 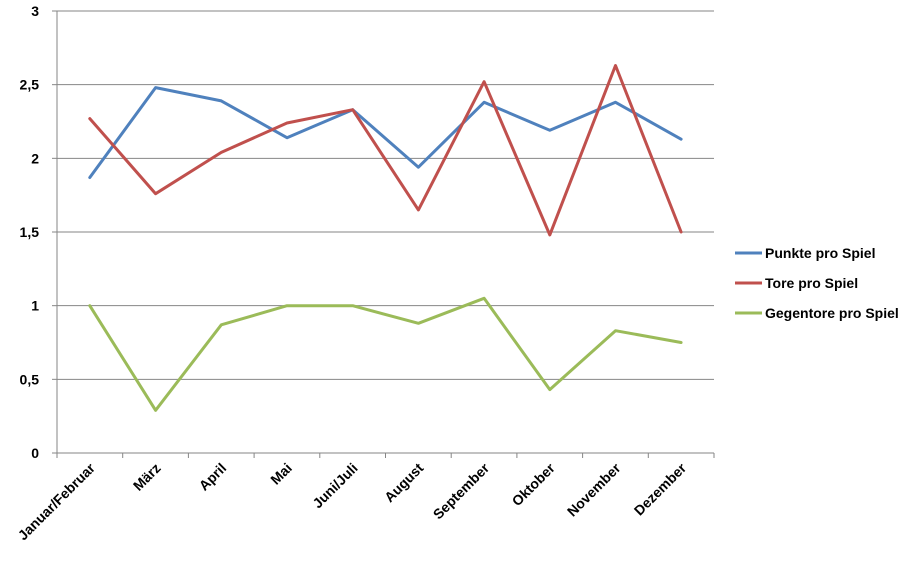 I want to click on y-tick-label: 0, so click(x=35, y=453).